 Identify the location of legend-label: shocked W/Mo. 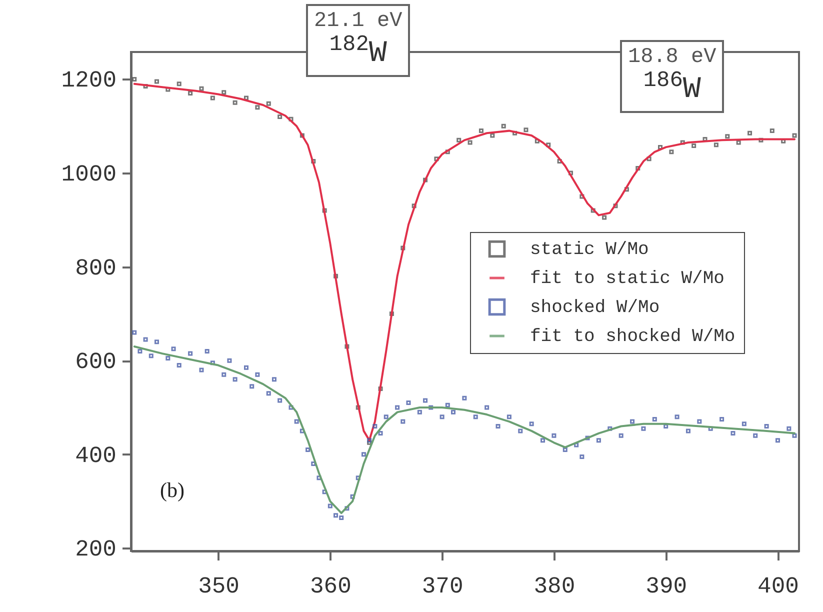
(595, 308).